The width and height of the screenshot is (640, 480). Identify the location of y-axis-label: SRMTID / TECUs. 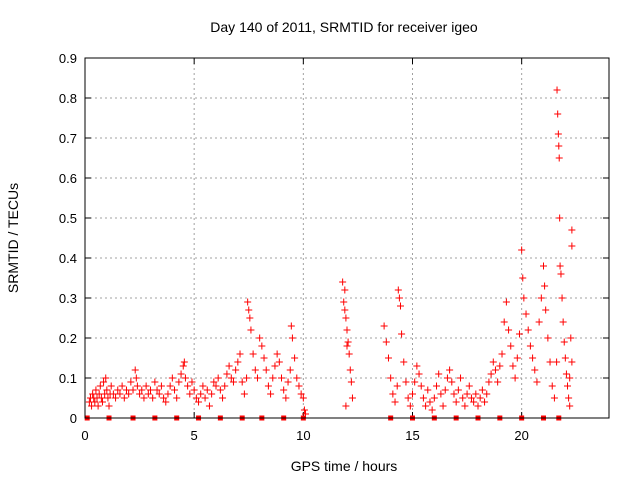
(13, 238).